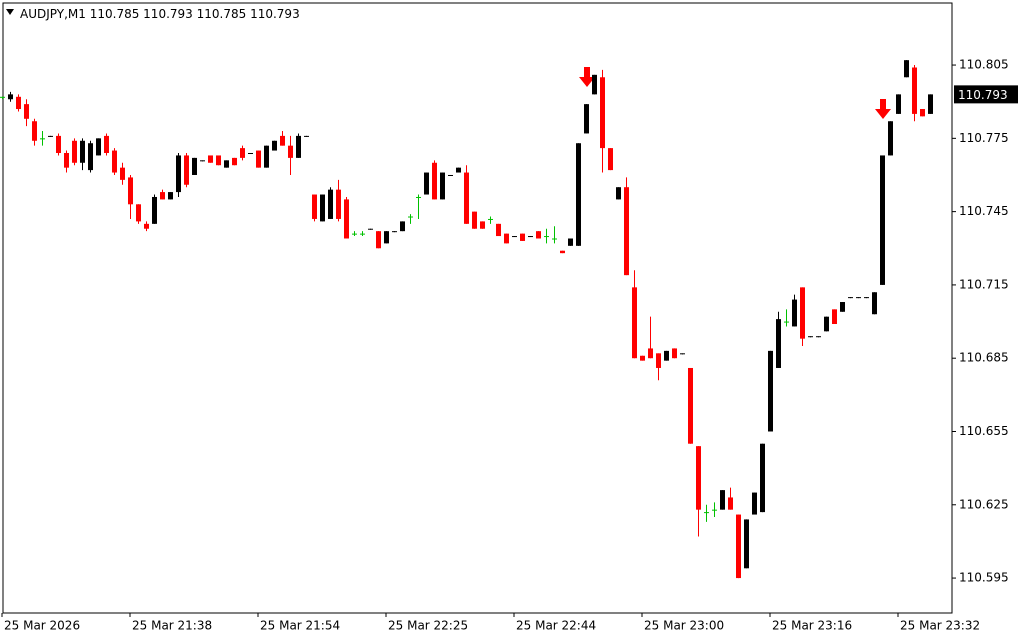 Image resolution: width=1024 pixels, height=640 pixels. Describe the element at coordinates (42, 626) in the screenshot. I see `x-tick-label: 25 Mar 2026` at that location.